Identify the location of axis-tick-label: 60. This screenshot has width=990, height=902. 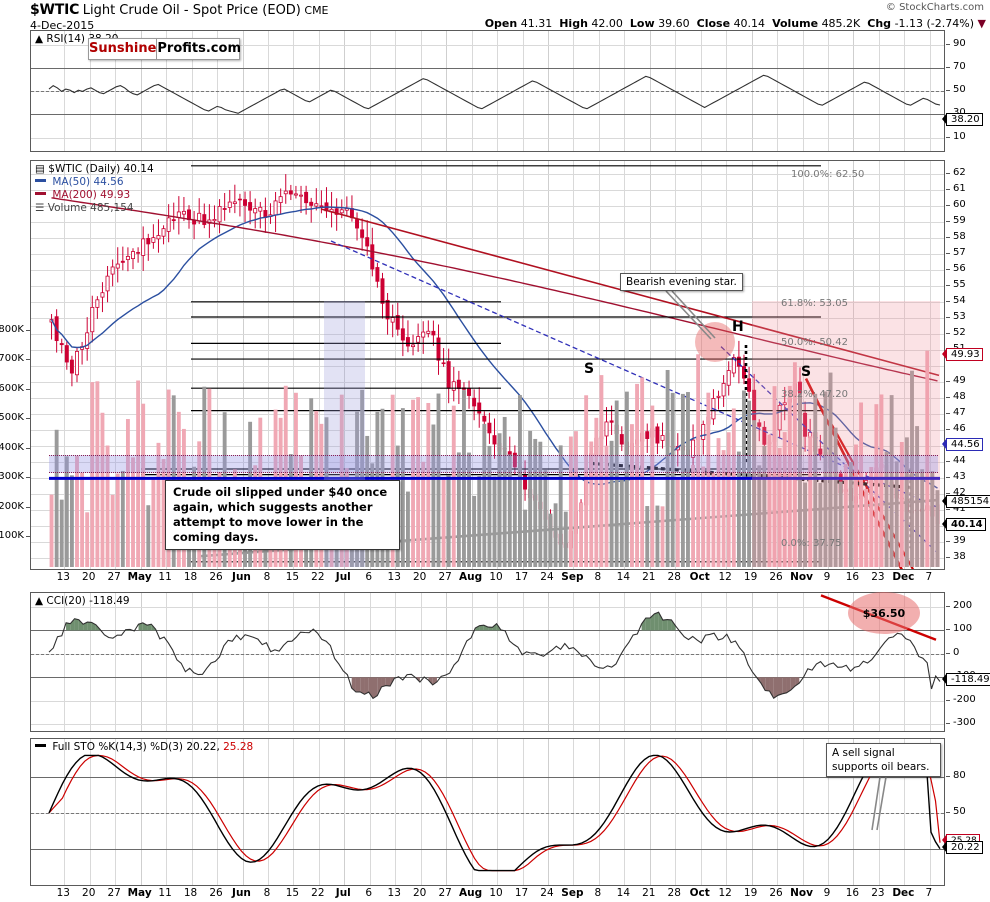
(959, 204).